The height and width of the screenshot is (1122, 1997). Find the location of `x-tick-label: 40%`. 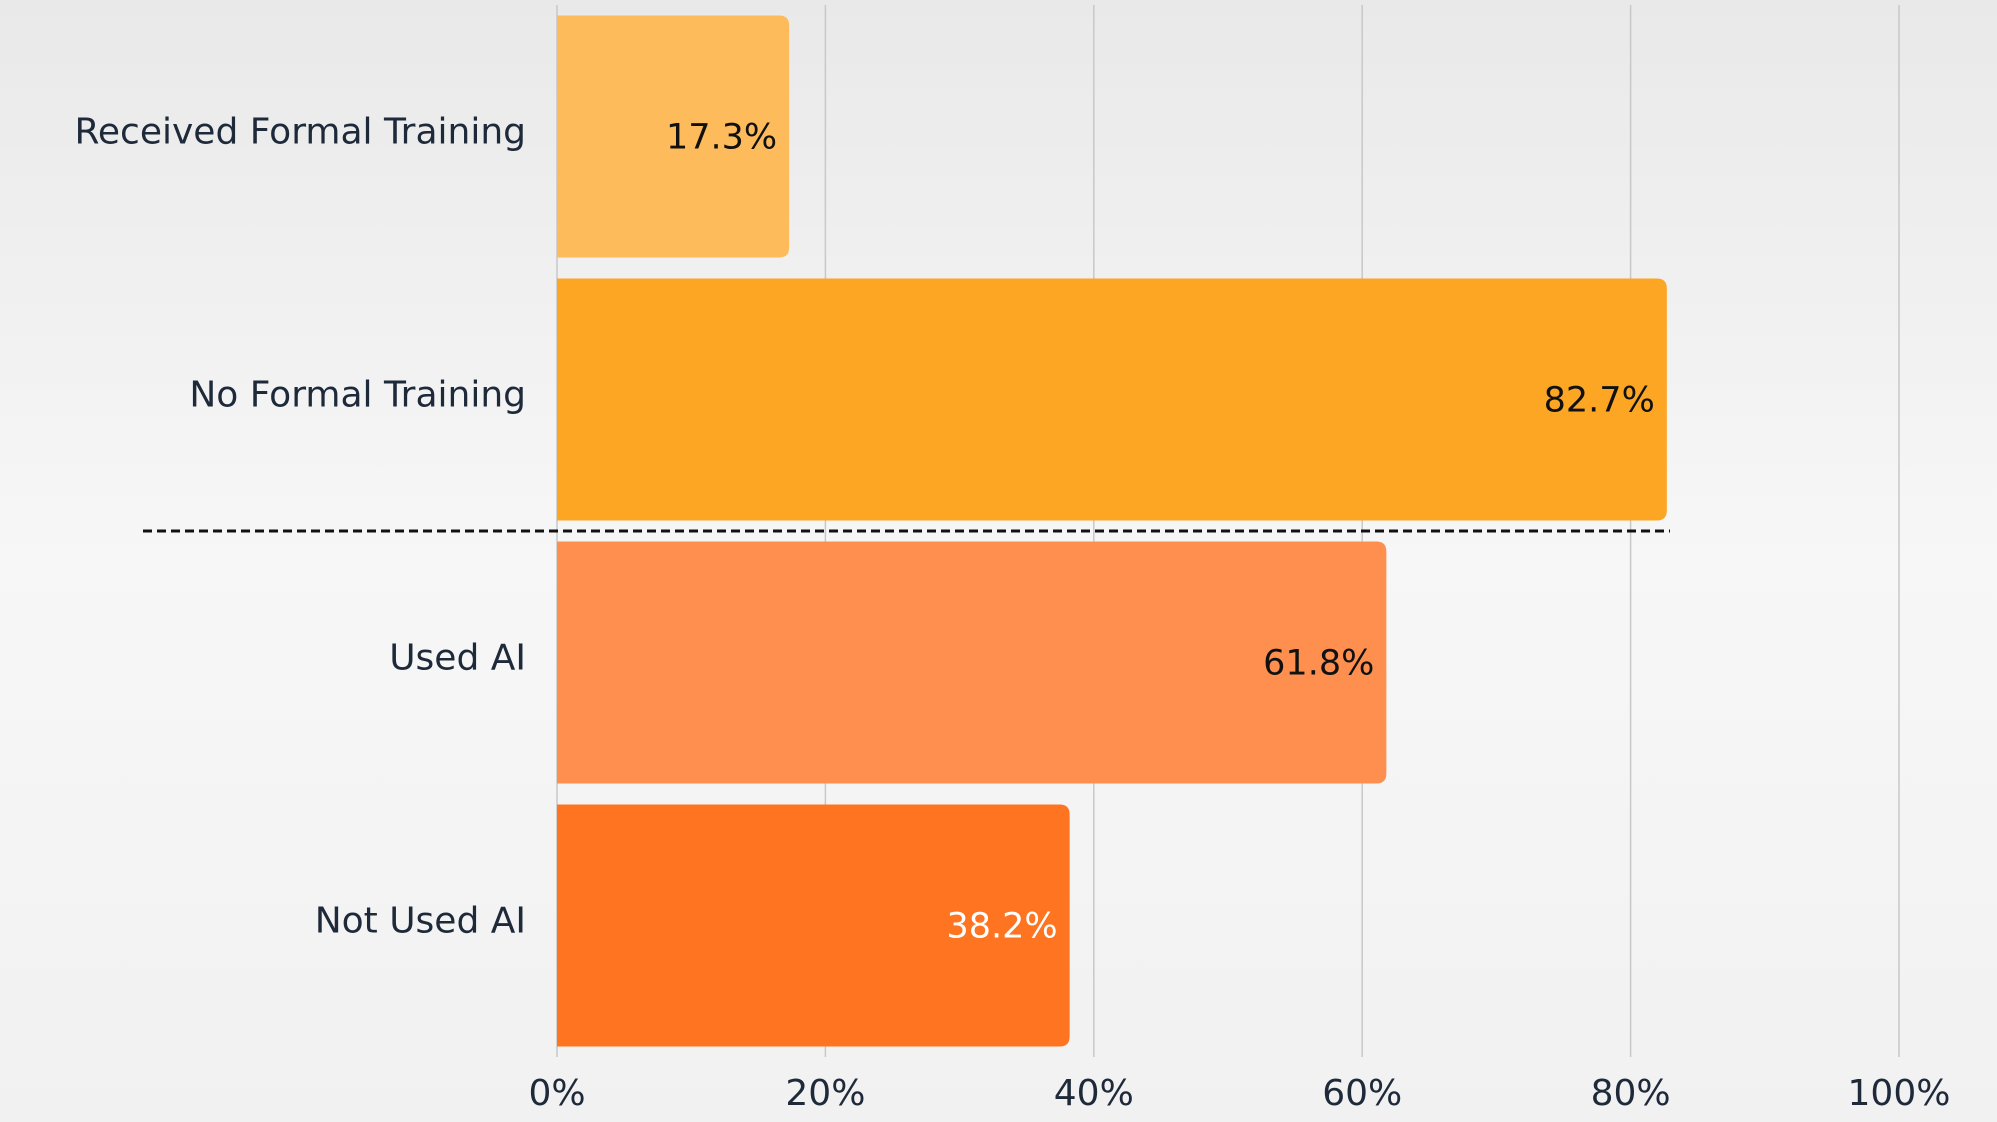

x-tick-label: 40% is located at coordinates (1094, 1093).